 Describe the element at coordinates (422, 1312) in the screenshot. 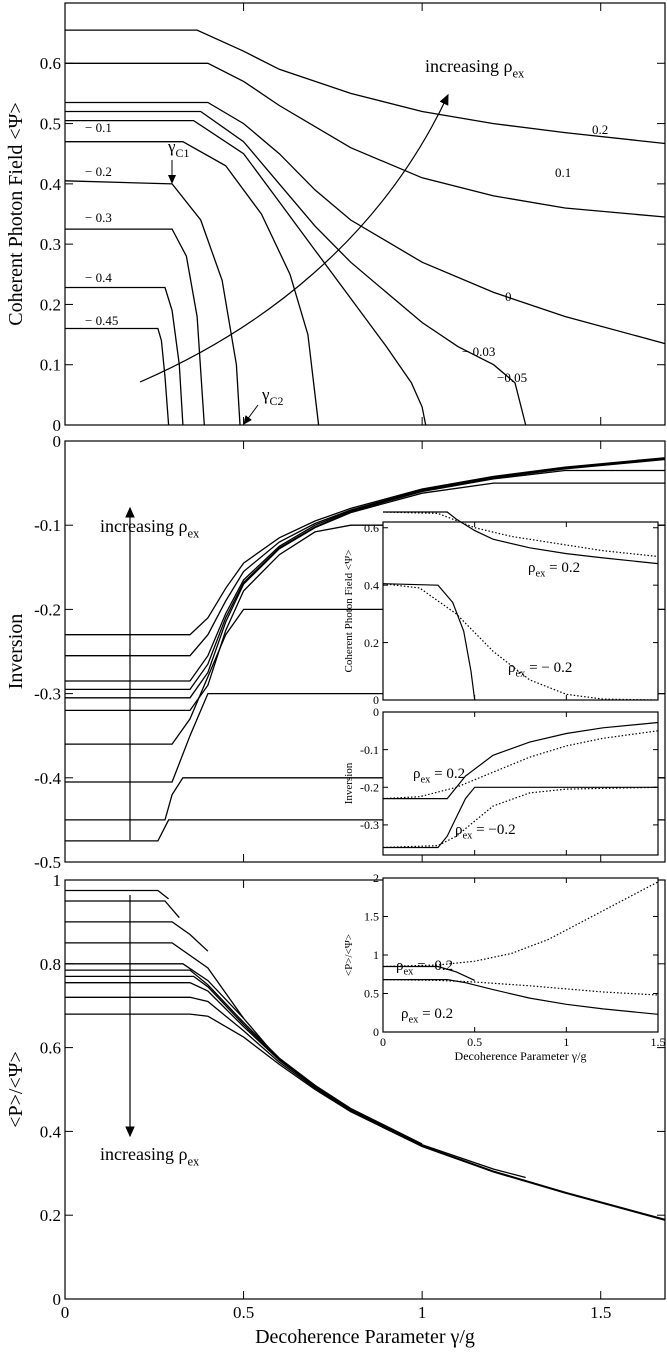

I see `x-tick-label: 1` at that location.